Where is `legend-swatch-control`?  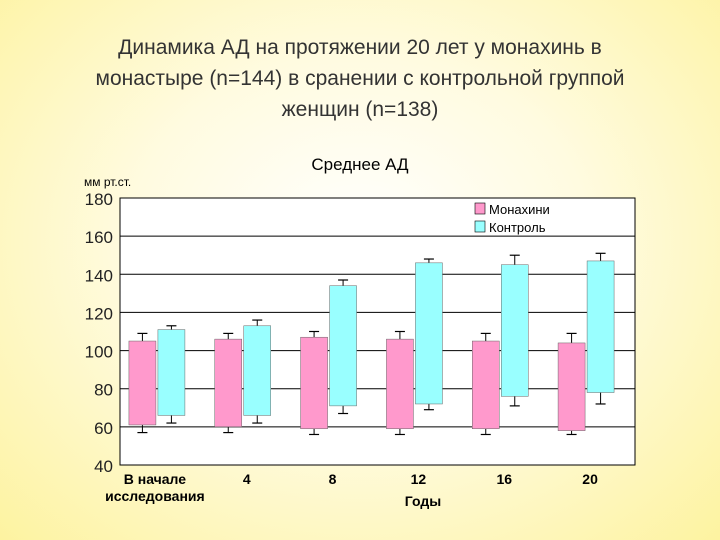
legend-swatch-control is located at coordinates (480, 226).